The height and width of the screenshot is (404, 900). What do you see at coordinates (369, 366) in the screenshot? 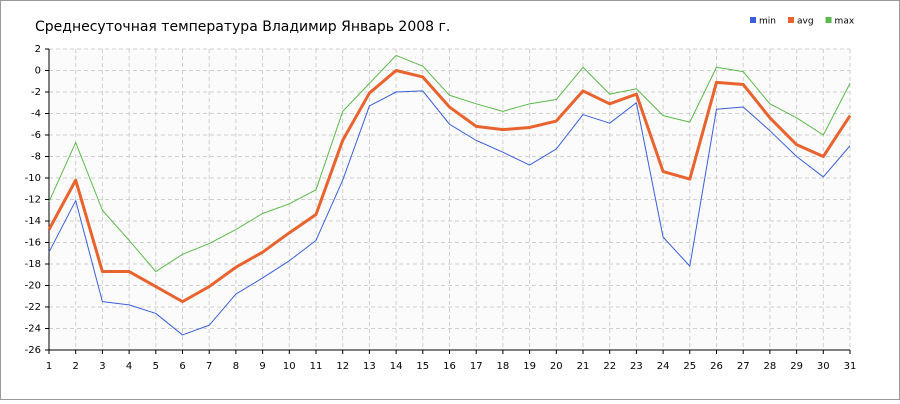
I see `x-tick-label: 13` at bounding box center [369, 366].